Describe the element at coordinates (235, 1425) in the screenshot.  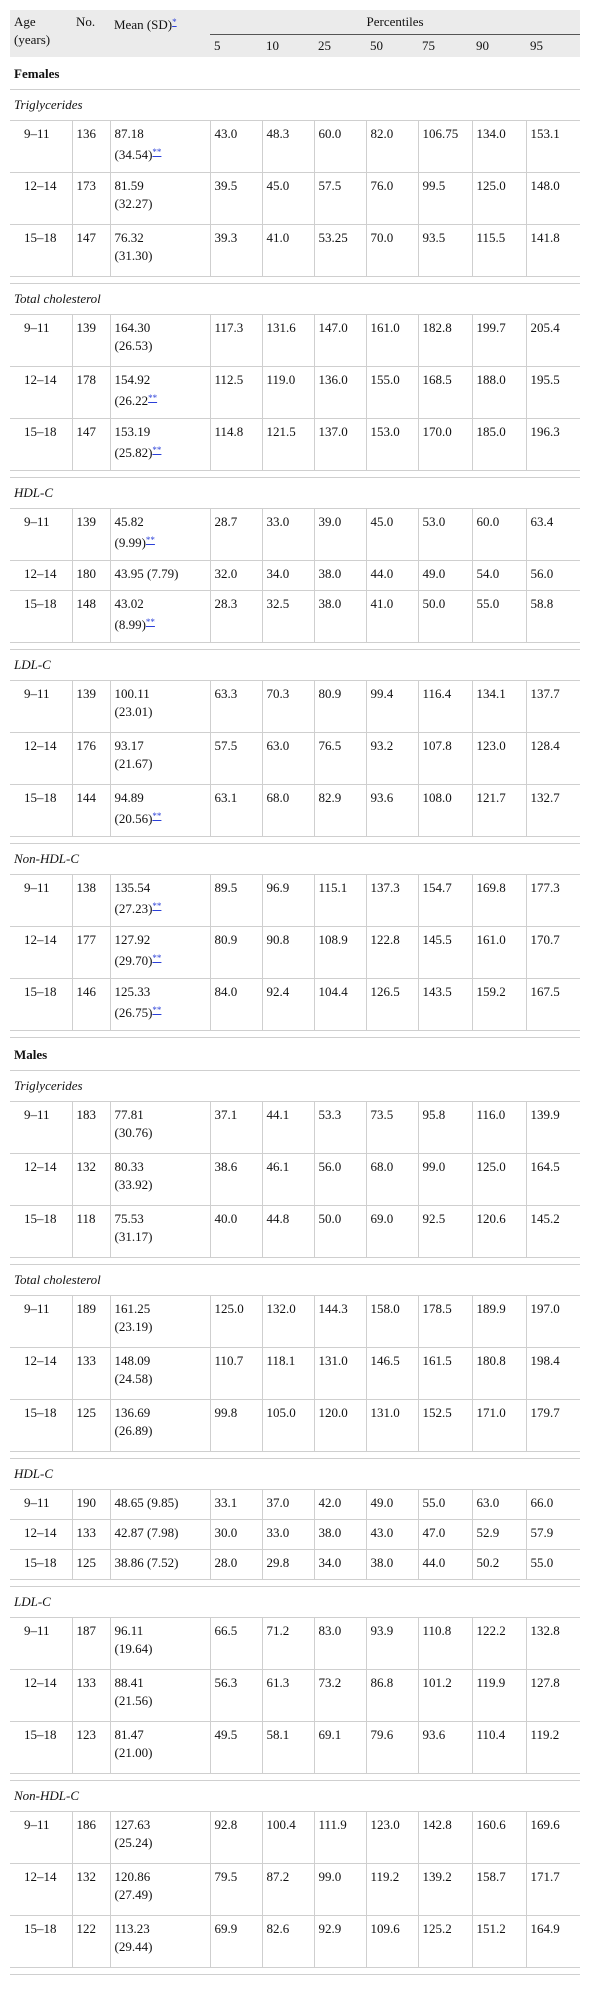
I see `percentile-cell: 99.8` at that location.